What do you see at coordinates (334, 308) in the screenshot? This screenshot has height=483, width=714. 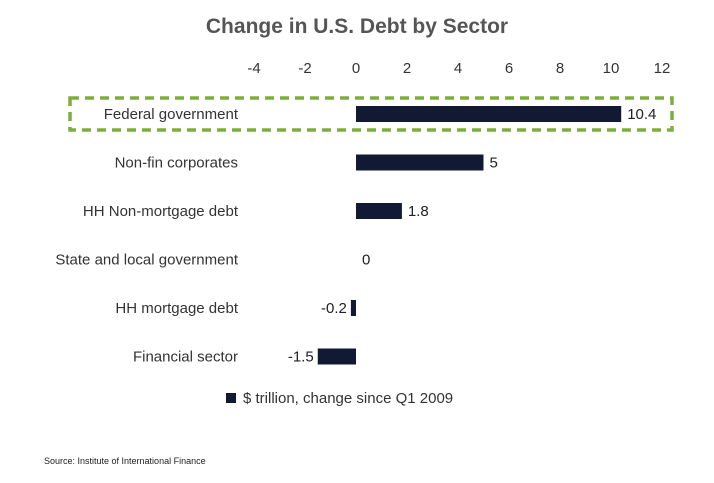 I see `data-label: -0.2` at bounding box center [334, 308].